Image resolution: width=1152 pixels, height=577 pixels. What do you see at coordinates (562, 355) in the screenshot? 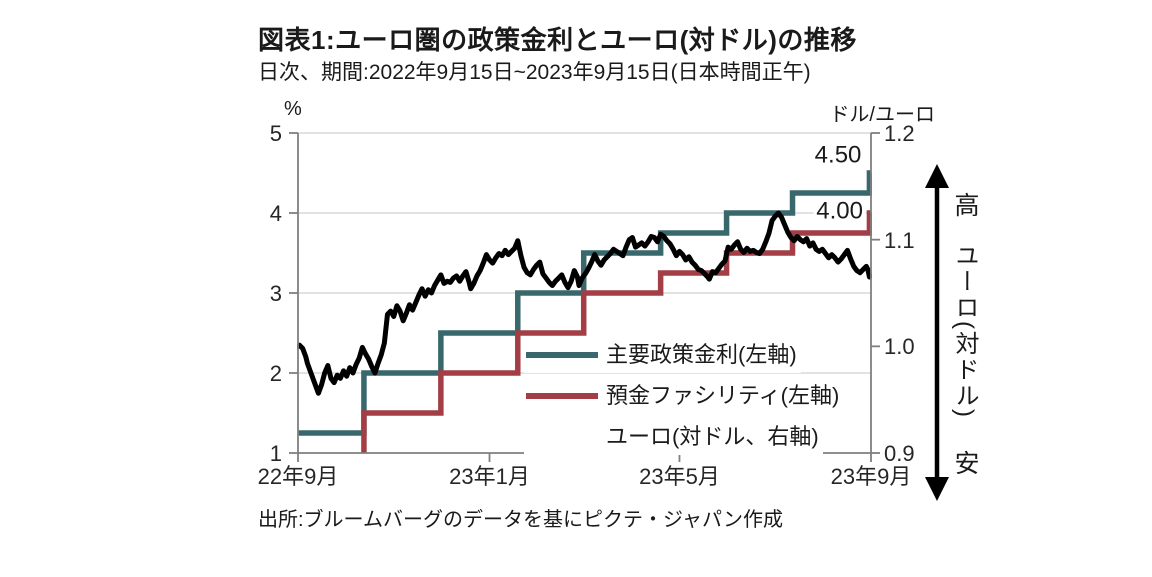
I see `legend-swatch-policy_rate` at bounding box center [562, 355].